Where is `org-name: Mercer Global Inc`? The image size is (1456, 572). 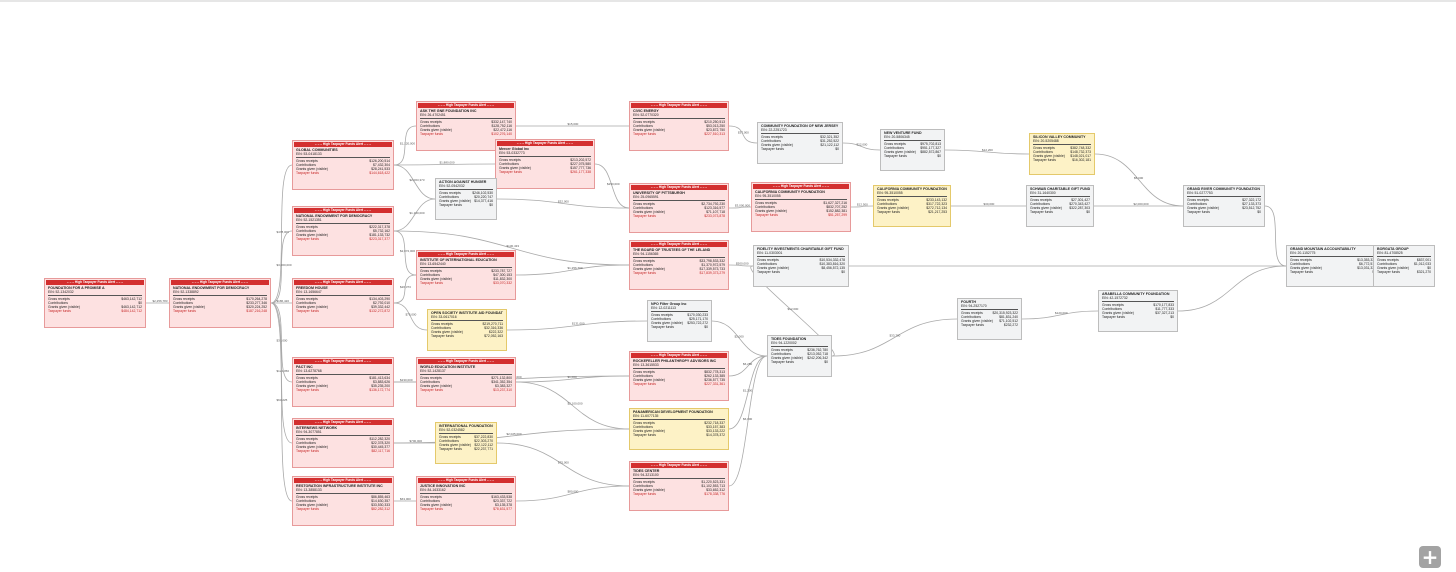
org-name: Mercer Global Inc is located at coordinates (514, 149).